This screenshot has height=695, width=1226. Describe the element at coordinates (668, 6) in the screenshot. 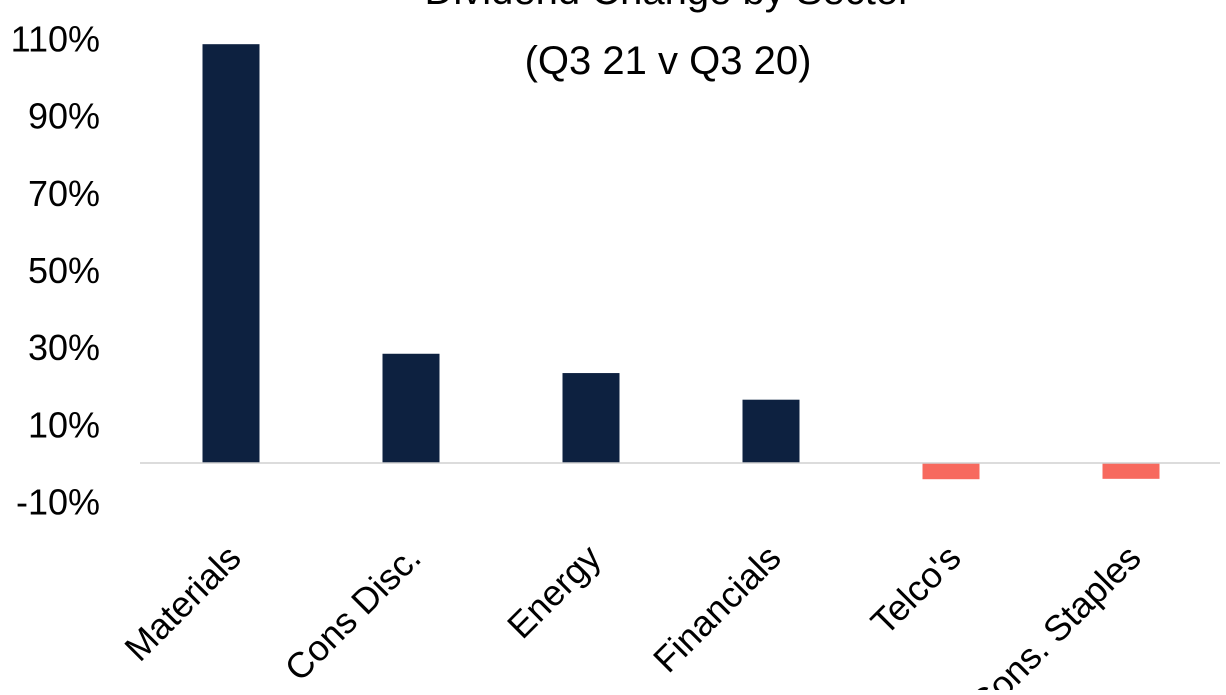

I see `chart-title-line-1: Dividend Change by Sector` at that location.